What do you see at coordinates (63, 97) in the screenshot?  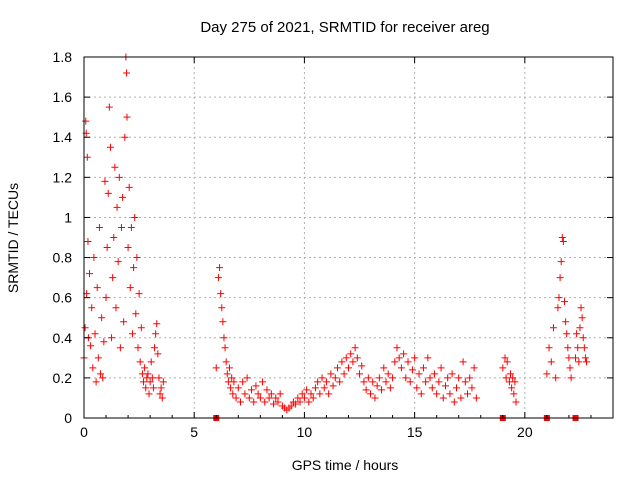 I see `y-tick-label: 1.6` at bounding box center [63, 97].